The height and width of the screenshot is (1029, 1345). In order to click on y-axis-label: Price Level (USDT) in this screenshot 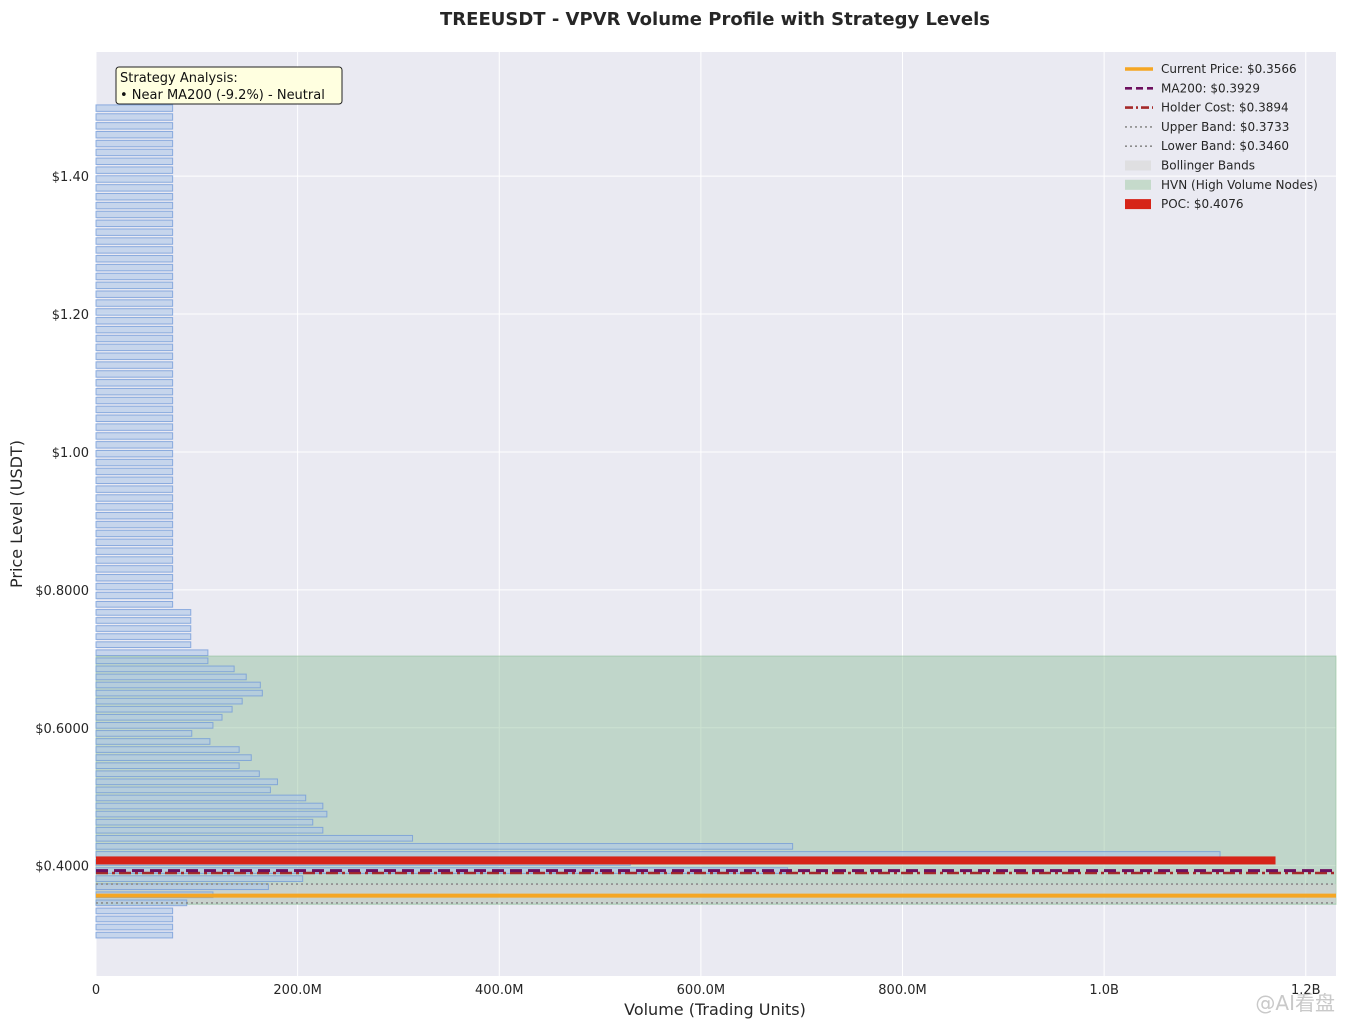, I will do `click(16, 514)`.